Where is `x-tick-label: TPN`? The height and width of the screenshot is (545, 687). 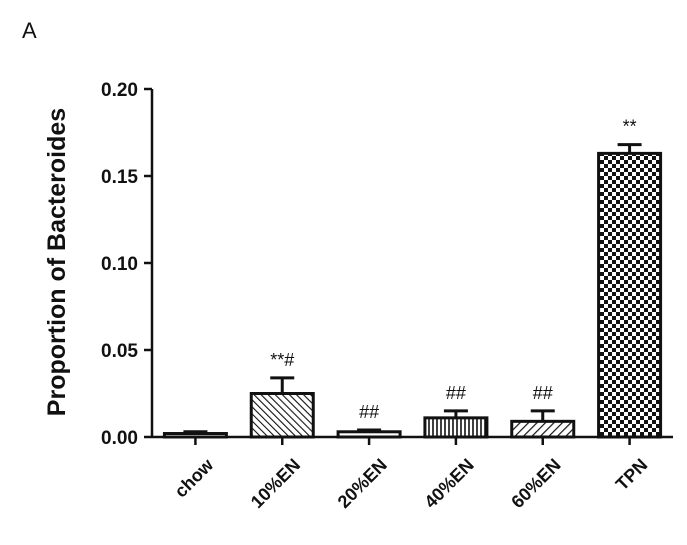
x-tick-label: TPN is located at coordinates (632, 475).